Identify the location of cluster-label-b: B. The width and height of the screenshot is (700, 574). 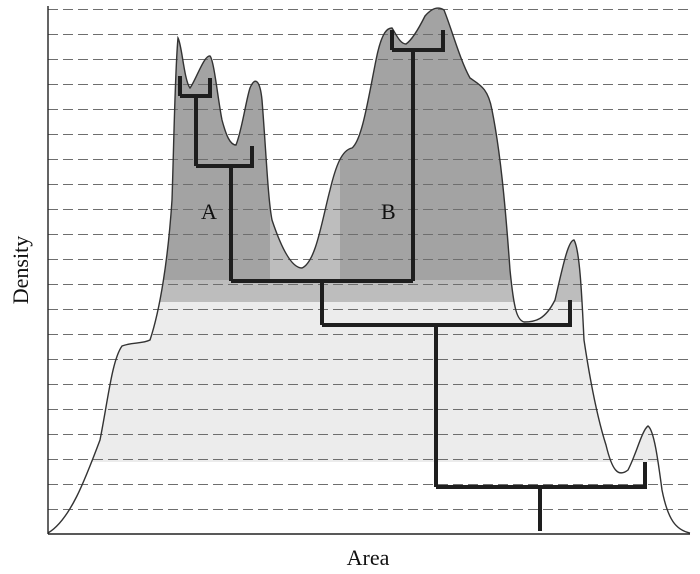
(388, 211).